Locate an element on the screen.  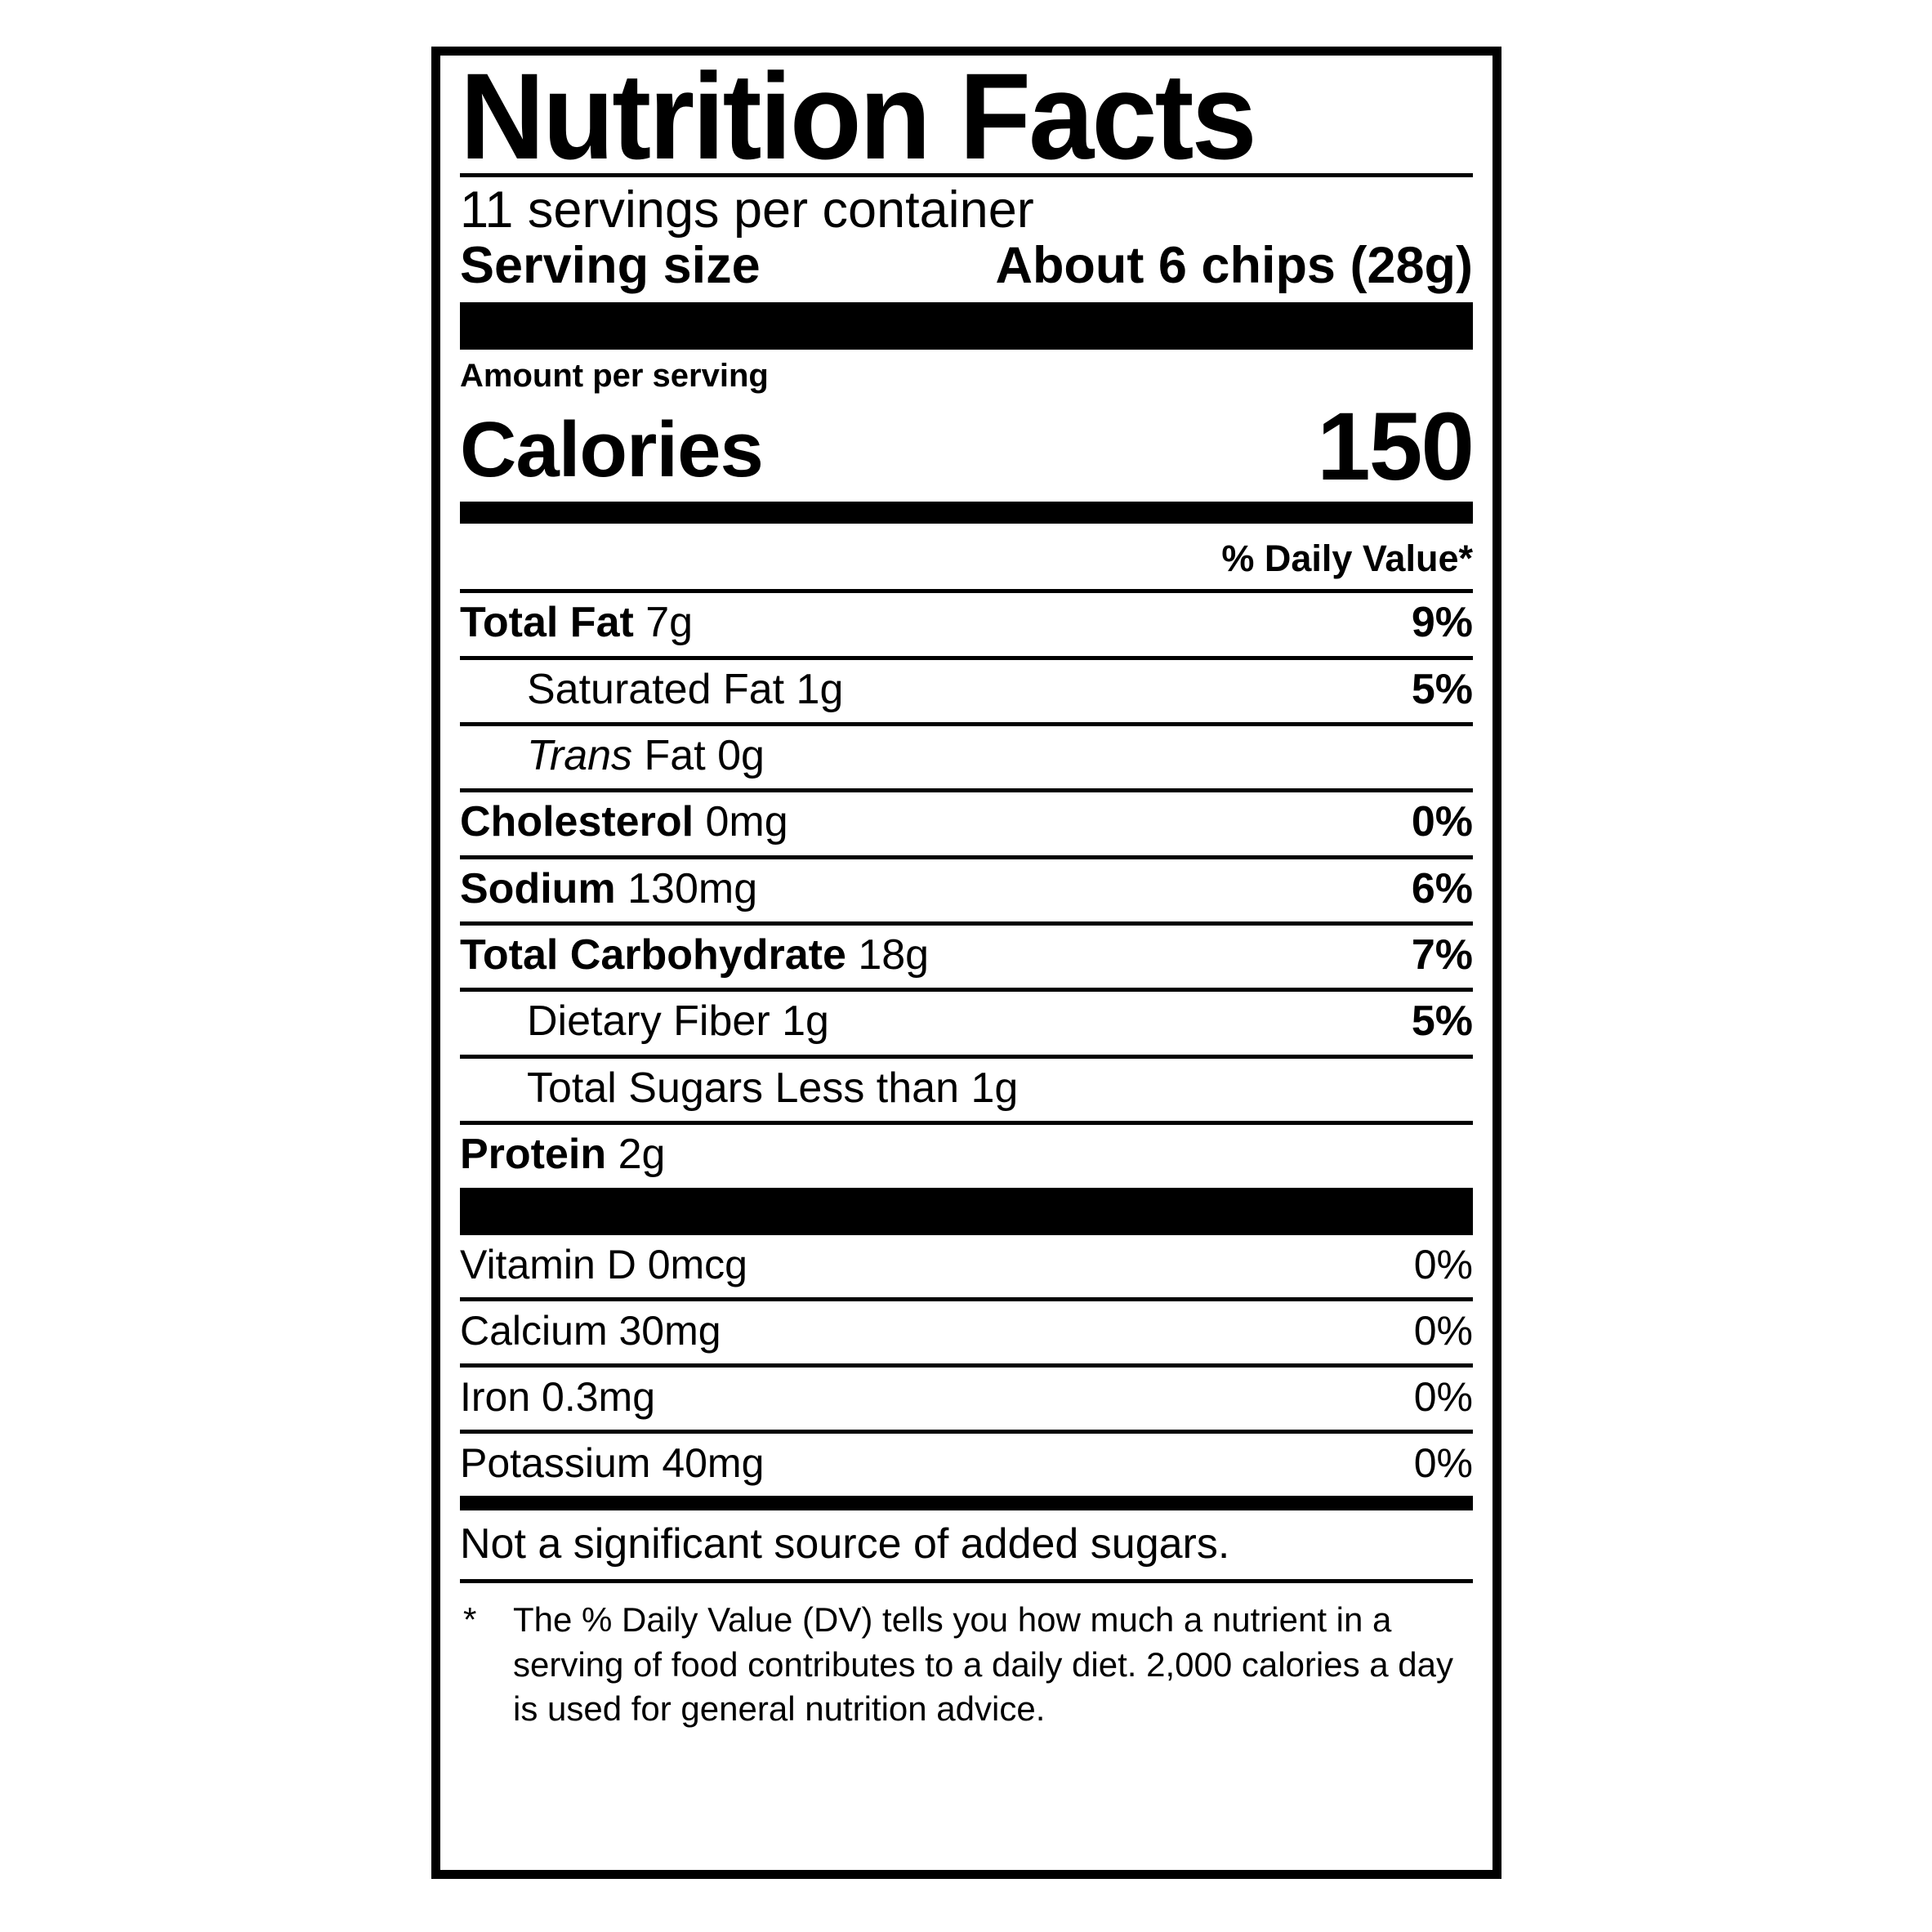
nutrient-dv: 0% is located at coordinates (1442, 822).